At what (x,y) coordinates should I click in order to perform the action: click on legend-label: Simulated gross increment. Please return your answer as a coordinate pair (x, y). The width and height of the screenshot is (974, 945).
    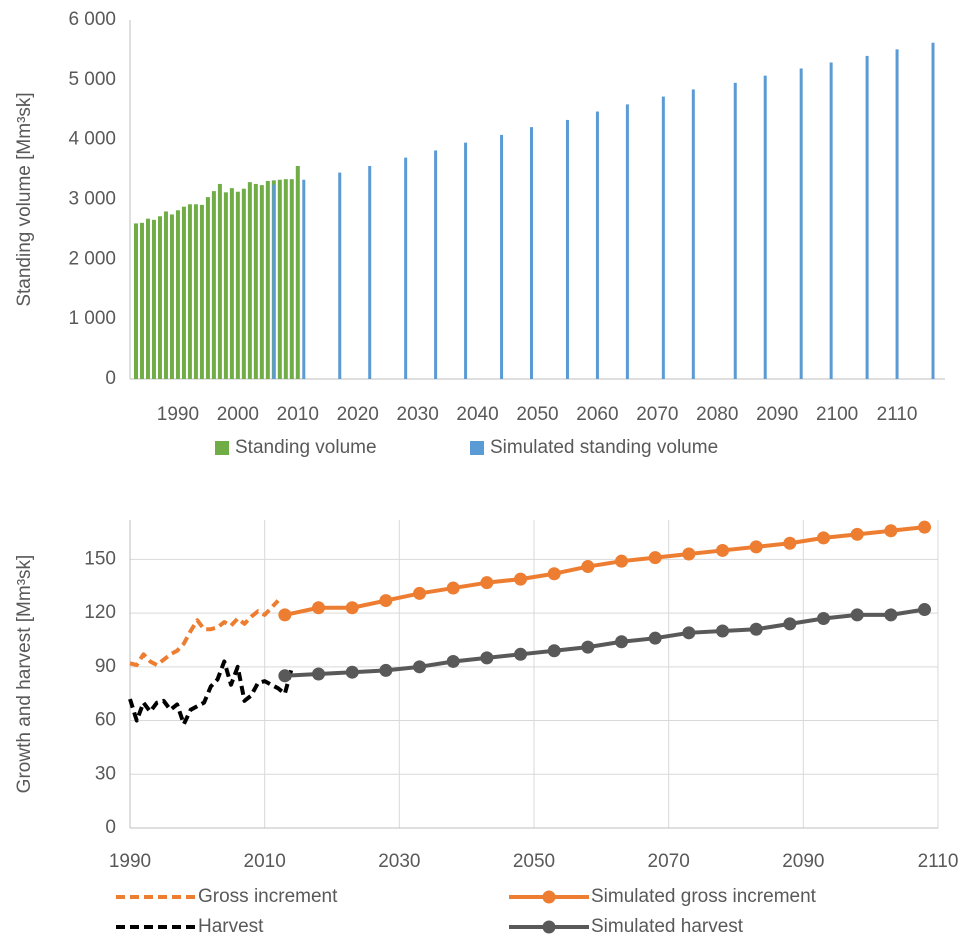
    Looking at the image, I should click on (704, 896).